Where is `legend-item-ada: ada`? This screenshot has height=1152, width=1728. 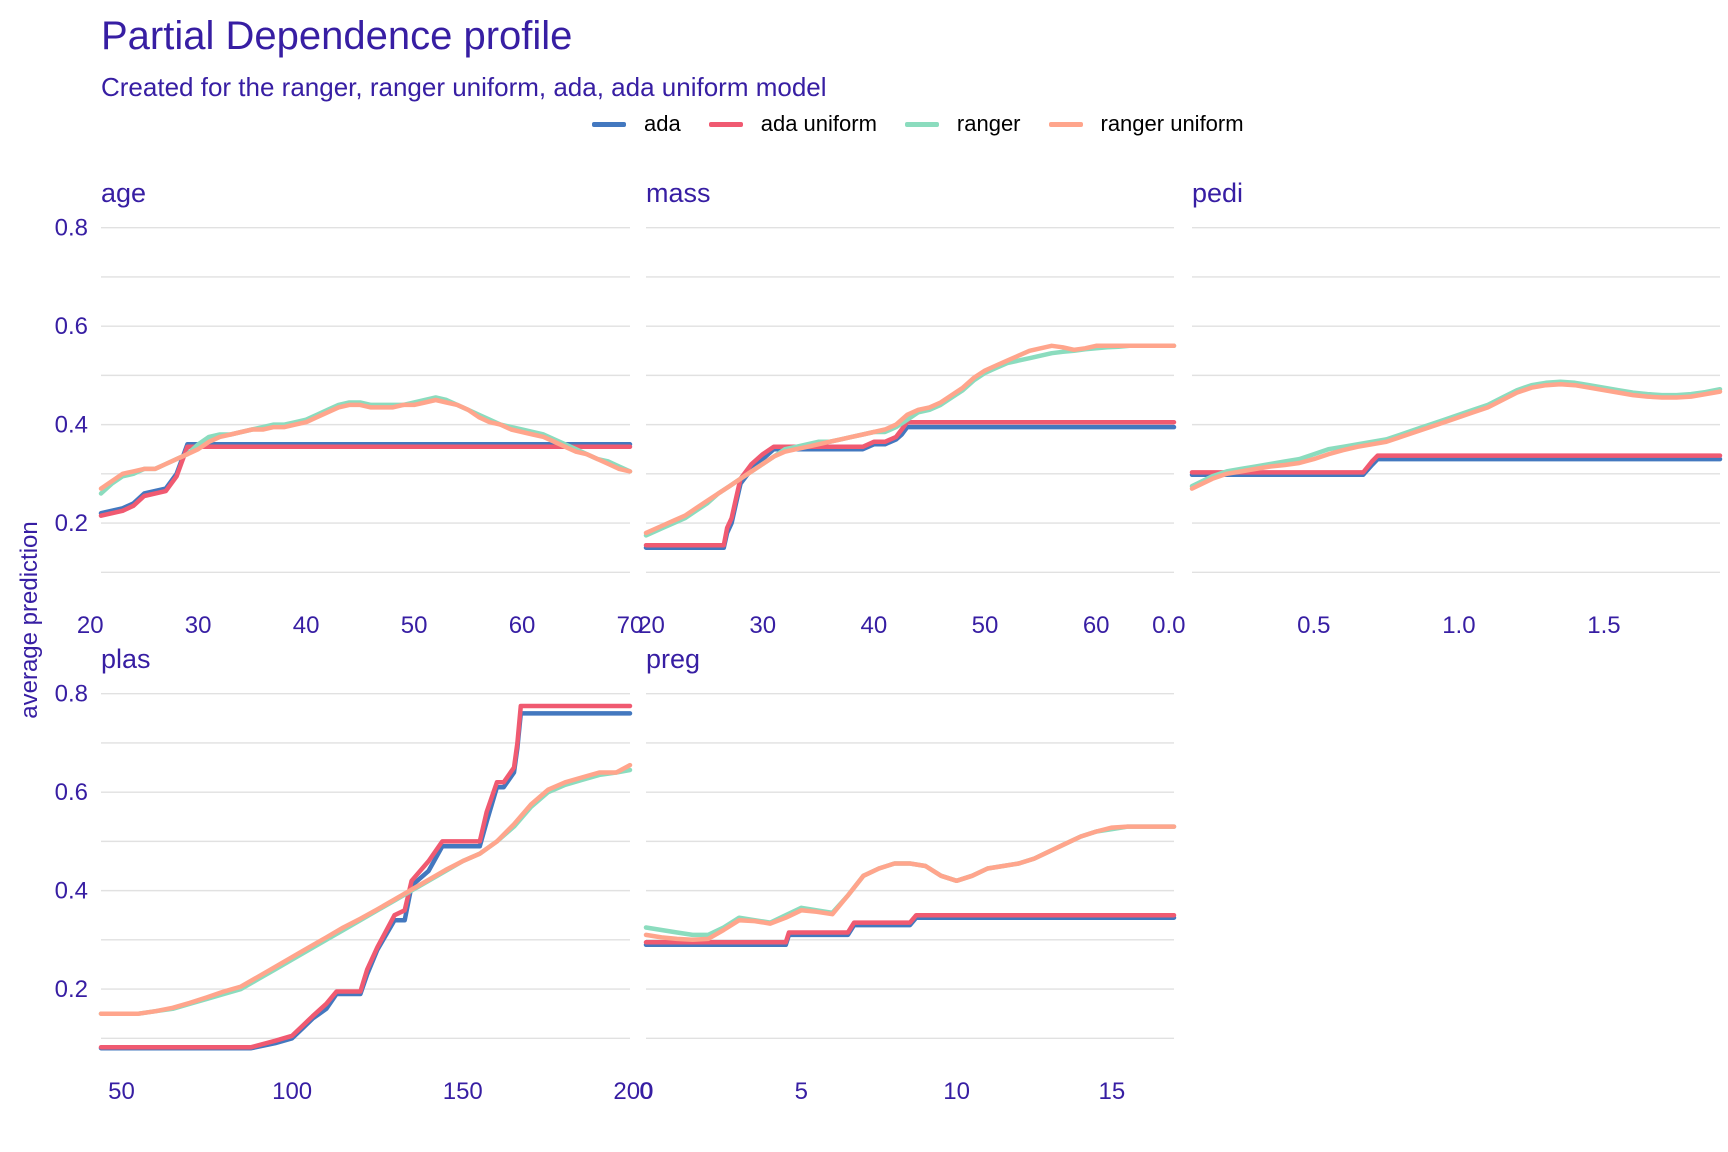
legend-item-ada: ada is located at coordinates (636, 124).